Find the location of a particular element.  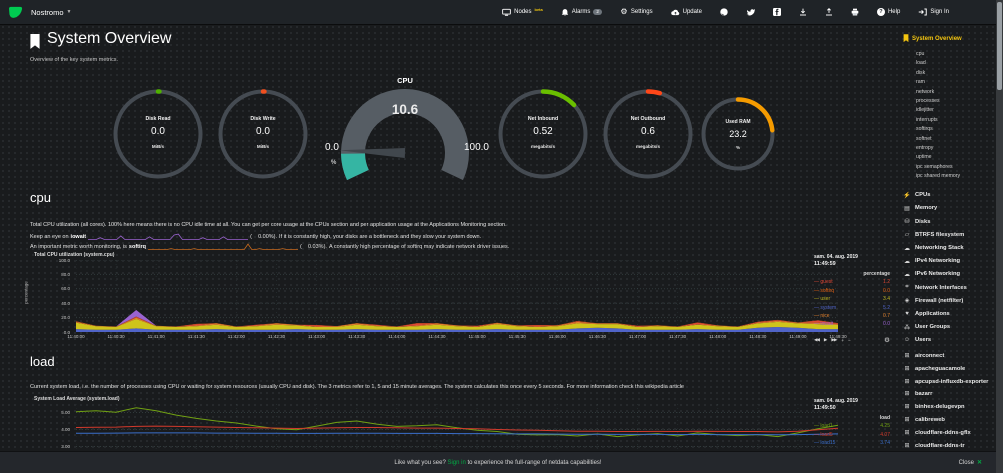

download-icon is located at coordinates (803, 12).